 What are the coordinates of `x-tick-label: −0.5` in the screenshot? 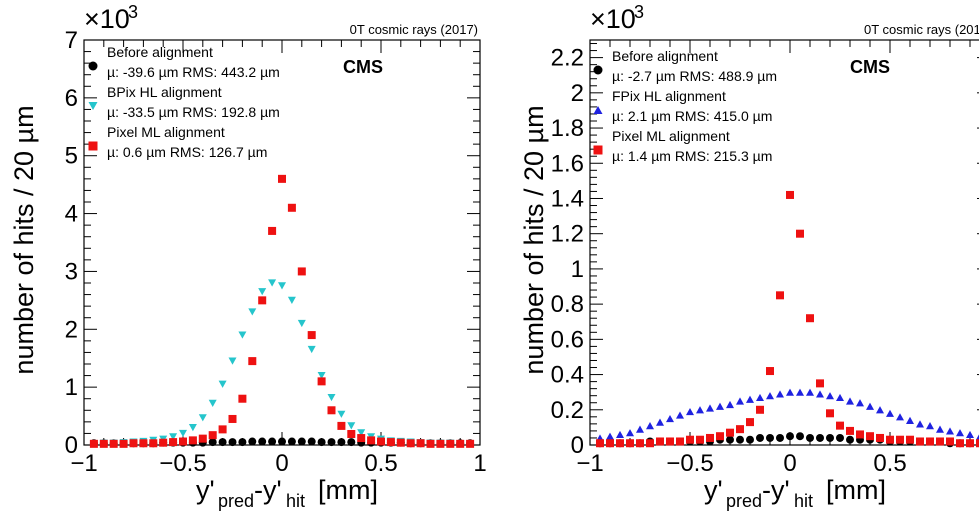 It's located at (182, 463).